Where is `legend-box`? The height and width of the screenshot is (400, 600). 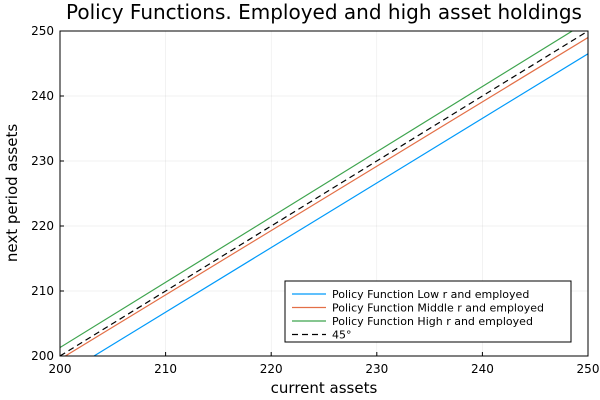 legend-box is located at coordinates (428, 311).